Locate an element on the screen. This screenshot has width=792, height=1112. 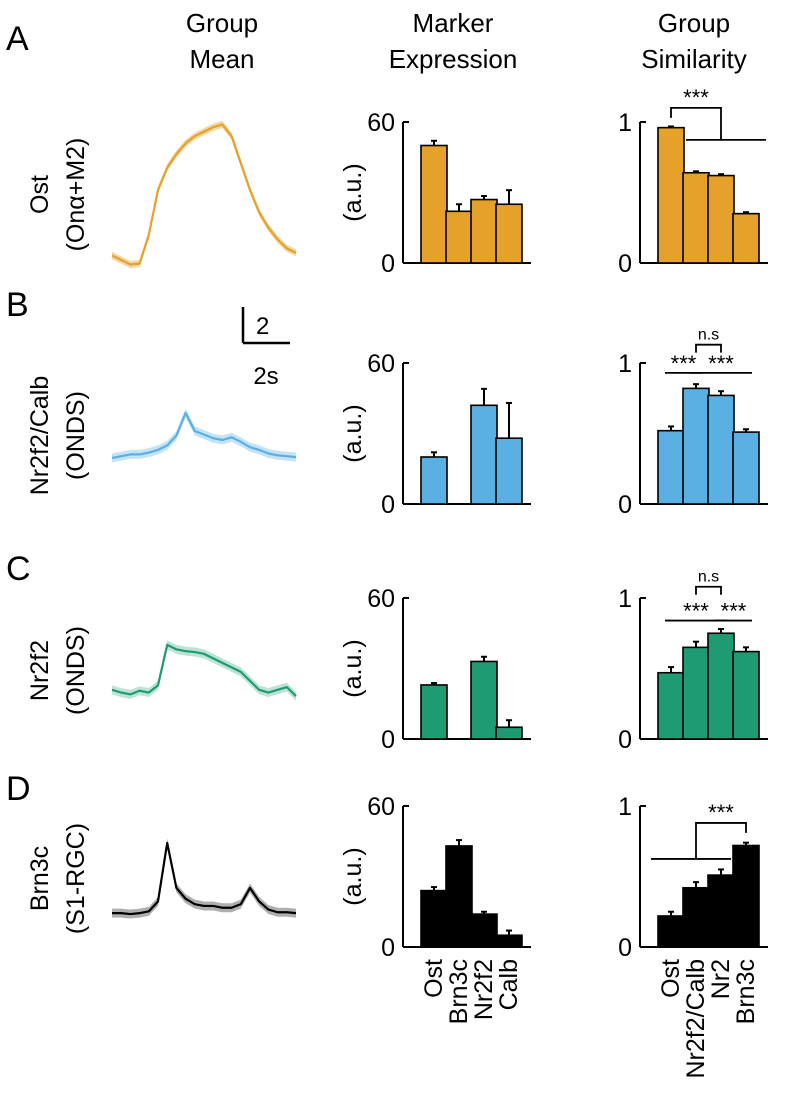
similarity-tick-label-top-D: 1 is located at coordinates (625, 807).